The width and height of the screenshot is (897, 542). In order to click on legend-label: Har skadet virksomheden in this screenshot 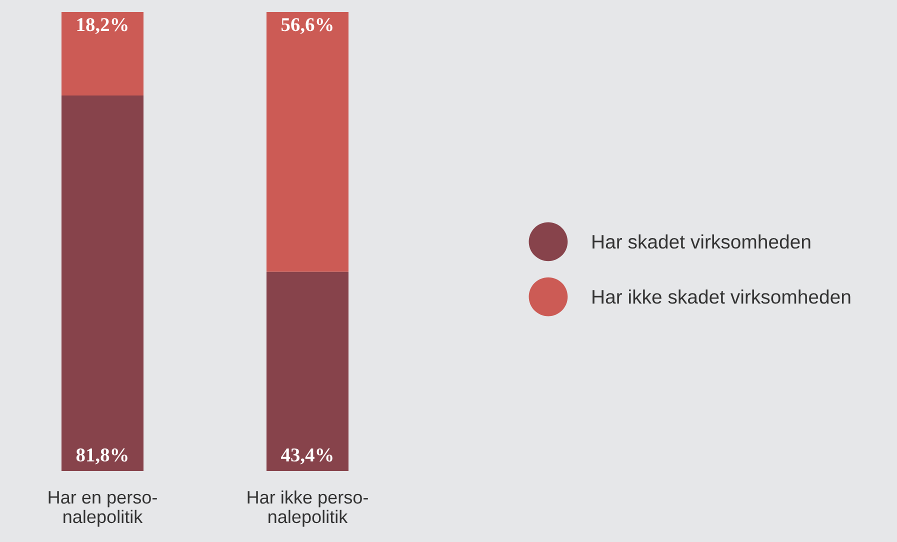, I will do `click(701, 241)`.